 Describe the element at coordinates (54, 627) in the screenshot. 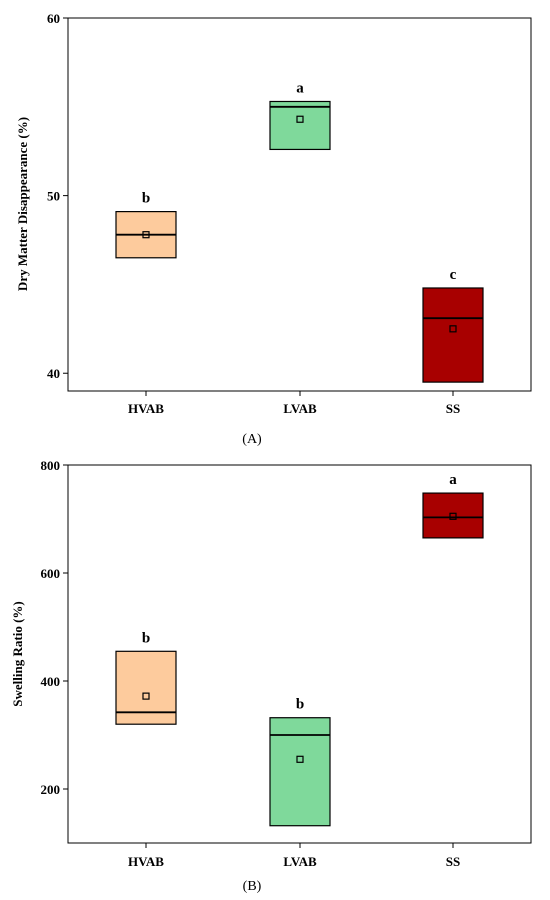

I see `y-ticks-b: 200 400 600 800` at that location.